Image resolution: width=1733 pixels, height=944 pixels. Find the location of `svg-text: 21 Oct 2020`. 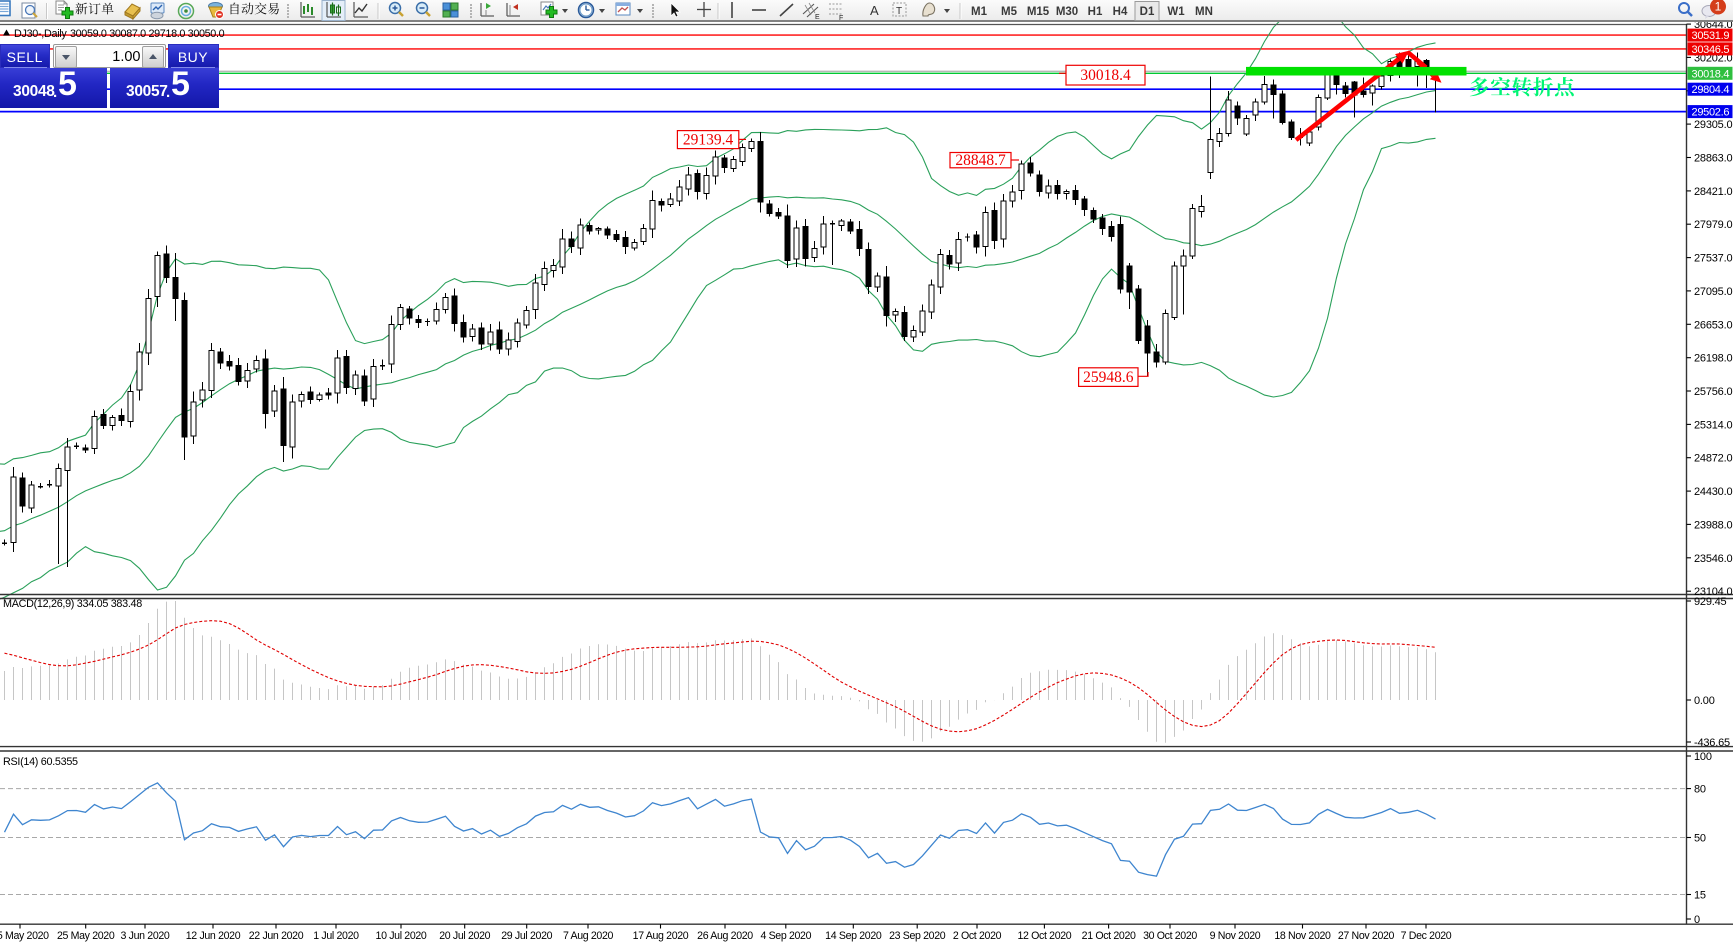

svg-text: 21 Oct 2020 is located at coordinates (1109, 936).